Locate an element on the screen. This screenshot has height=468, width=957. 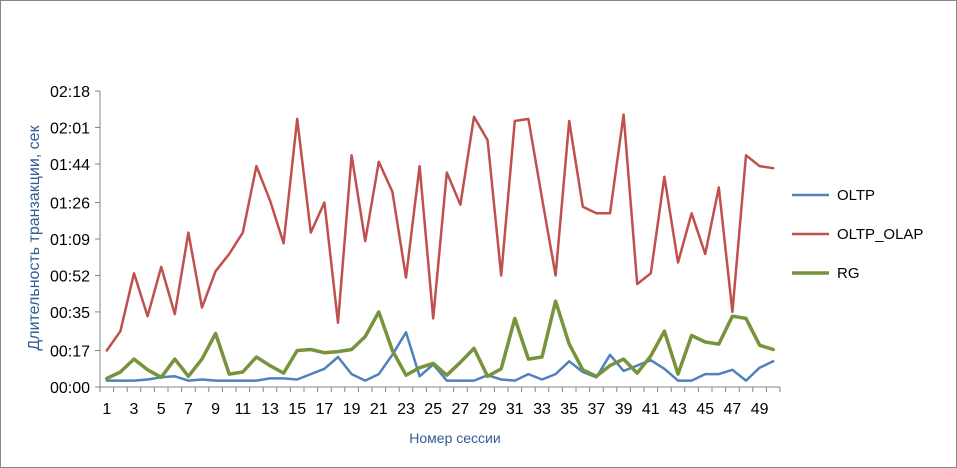
y-tick-label: 01:09 is located at coordinates (70, 240).